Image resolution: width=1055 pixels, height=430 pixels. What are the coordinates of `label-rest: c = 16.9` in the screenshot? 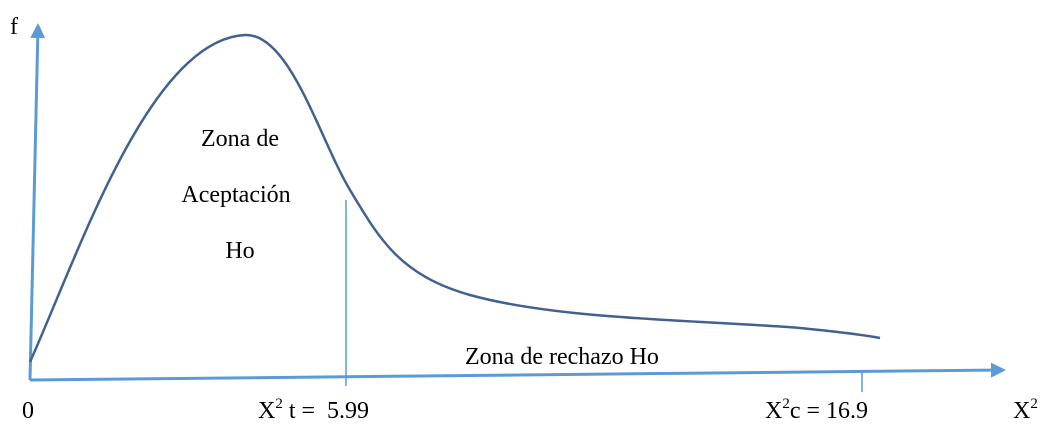 It's located at (829, 411).